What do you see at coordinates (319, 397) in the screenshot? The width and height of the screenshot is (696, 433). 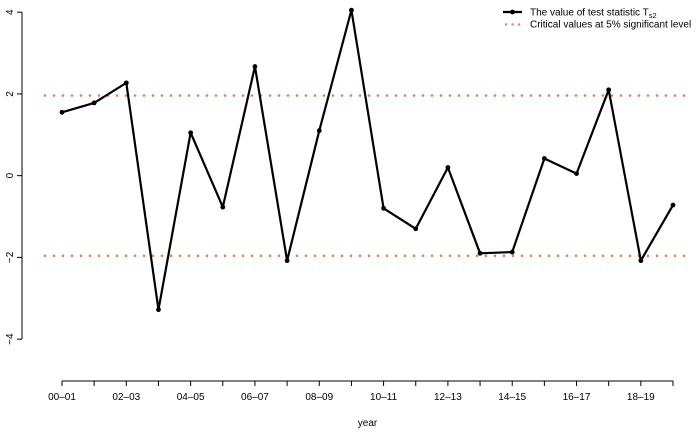 I see `x-tick-label-8: 08–09` at bounding box center [319, 397].